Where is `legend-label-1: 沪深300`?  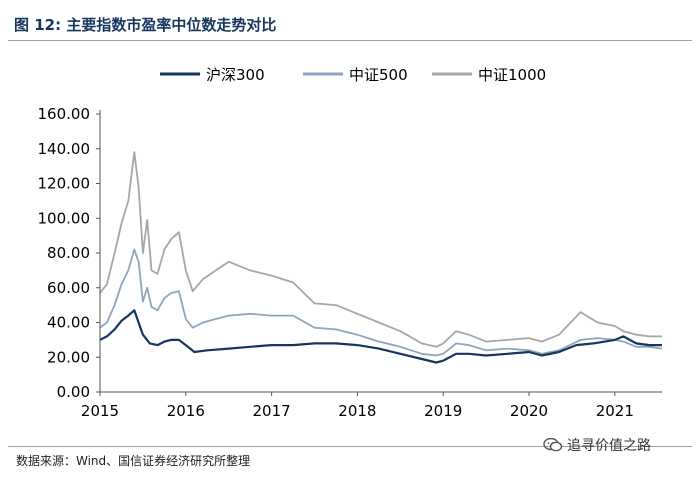
legend-label-1: 沪深300 is located at coordinates (235, 75).